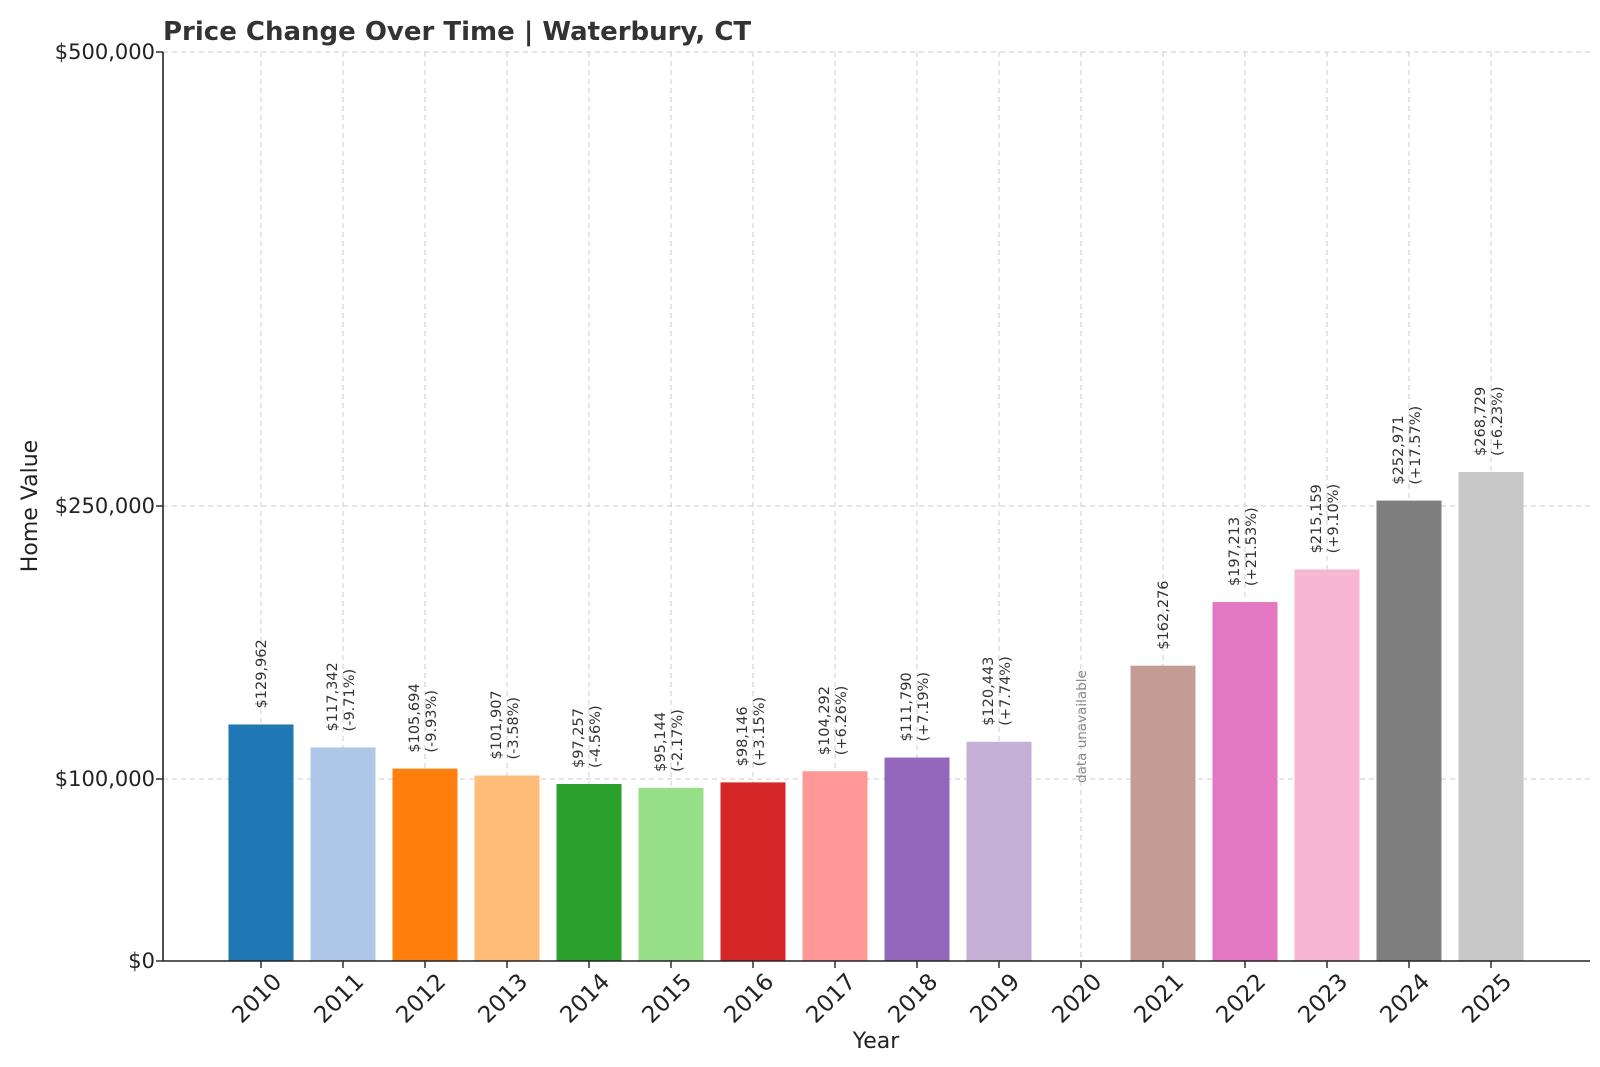  I want to click on value-label: $111,790, so click(907, 706).